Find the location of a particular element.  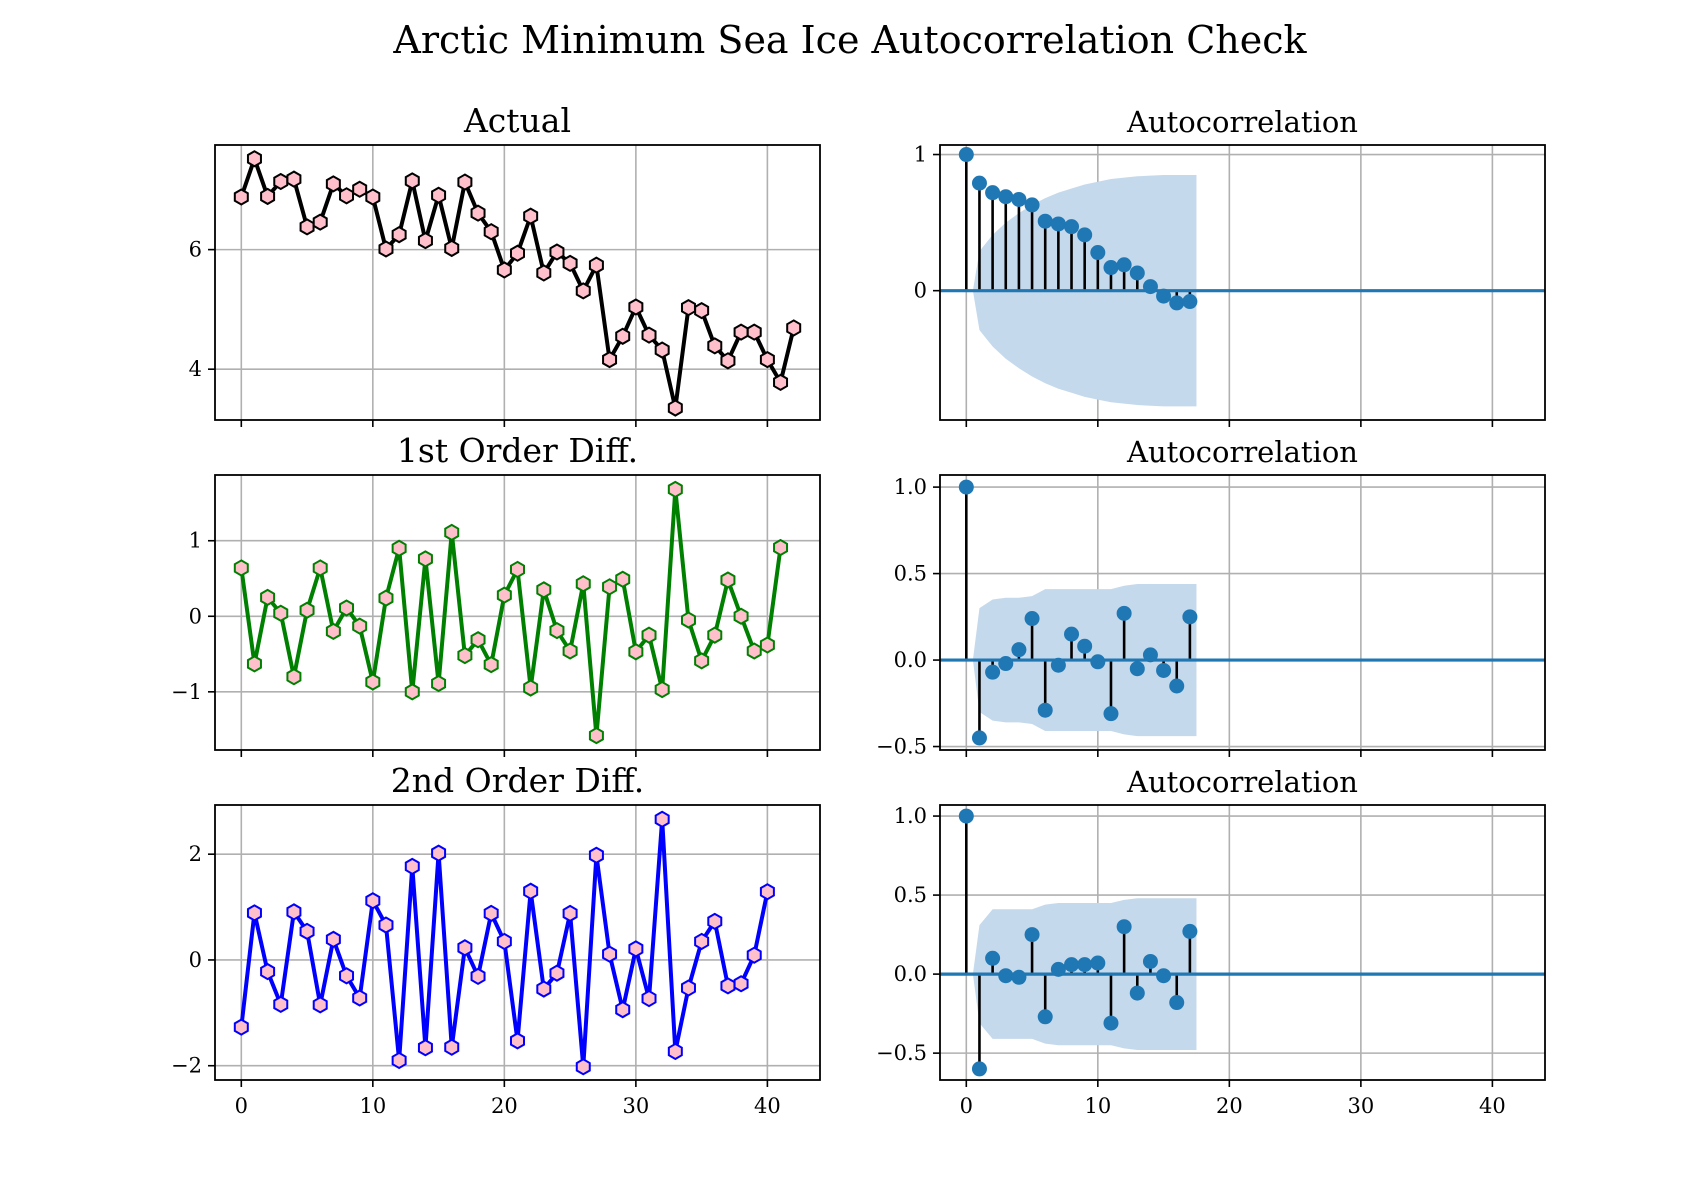

y-tick-label: −0.5 is located at coordinates (901, 1053).